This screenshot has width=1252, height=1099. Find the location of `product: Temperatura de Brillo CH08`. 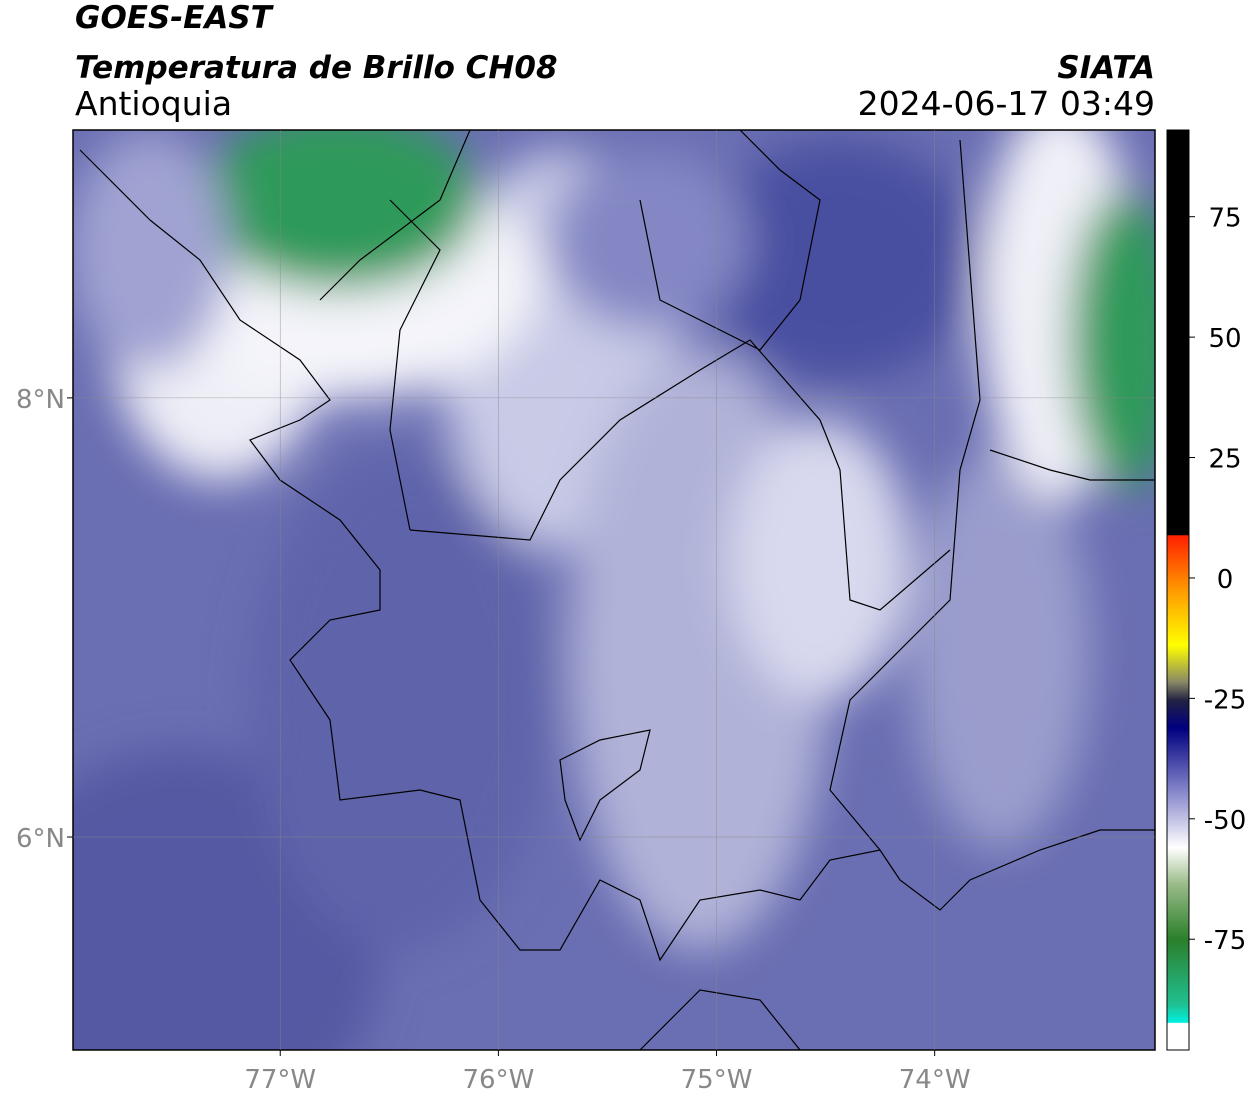

product: Temperatura de Brillo CH08 is located at coordinates (316, 68).